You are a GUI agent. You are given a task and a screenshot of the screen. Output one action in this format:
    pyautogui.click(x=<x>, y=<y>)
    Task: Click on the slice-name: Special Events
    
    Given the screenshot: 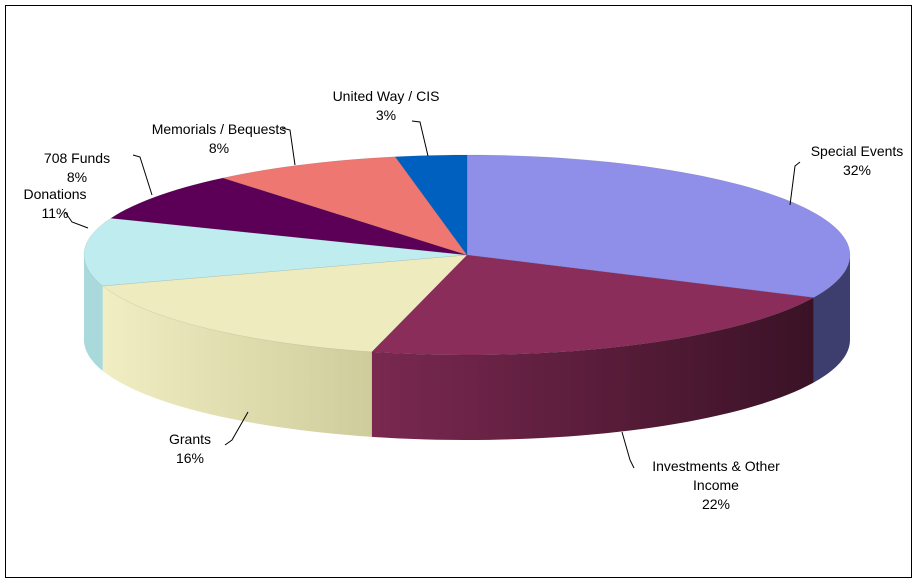 What is the action you would take?
    pyautogui.click(x=857, y=151)
    